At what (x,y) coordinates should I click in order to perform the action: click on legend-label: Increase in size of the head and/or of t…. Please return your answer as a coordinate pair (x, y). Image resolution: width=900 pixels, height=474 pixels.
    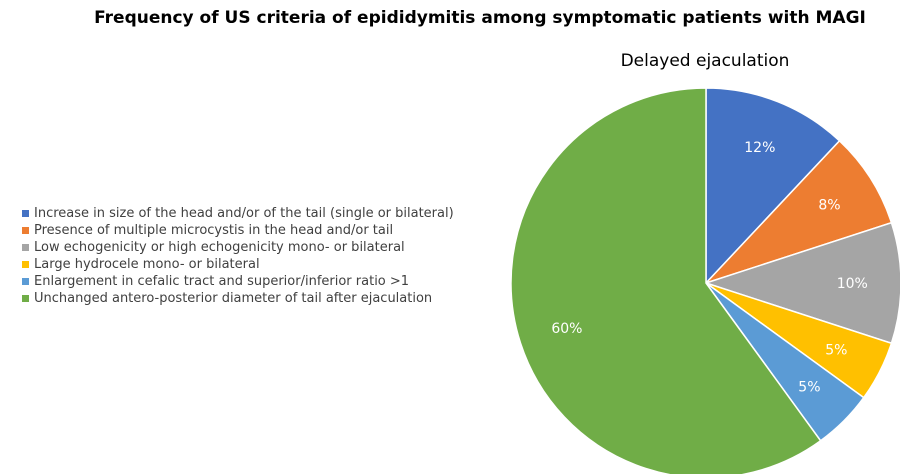
    Looking at the image, I should click on (244, 213).